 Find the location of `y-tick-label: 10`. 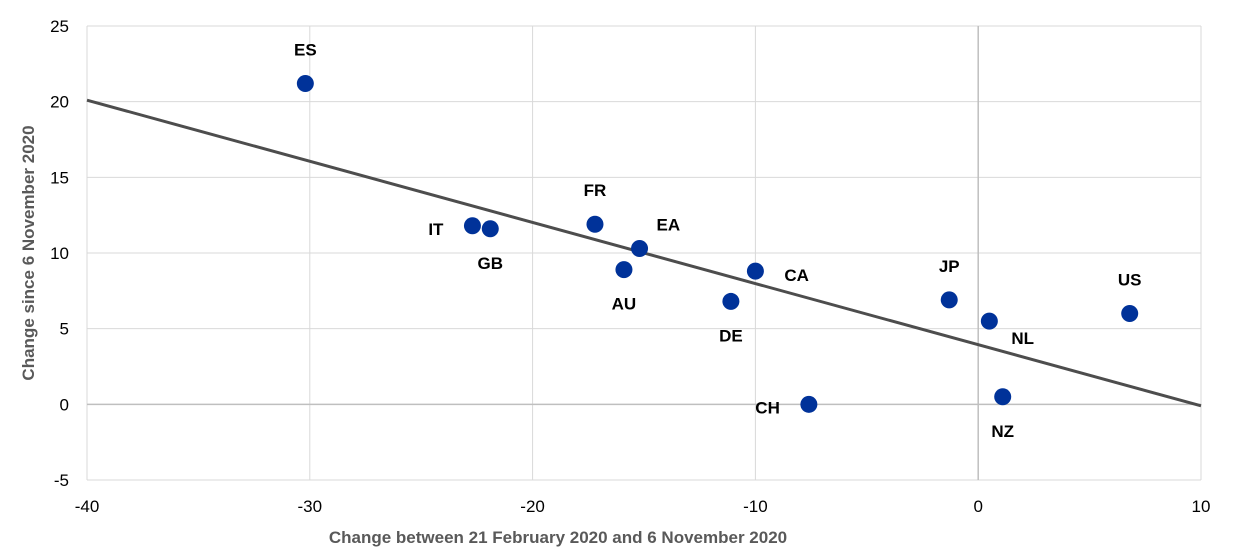

y-tick-label: 10 is located at coordinates (59, 253).